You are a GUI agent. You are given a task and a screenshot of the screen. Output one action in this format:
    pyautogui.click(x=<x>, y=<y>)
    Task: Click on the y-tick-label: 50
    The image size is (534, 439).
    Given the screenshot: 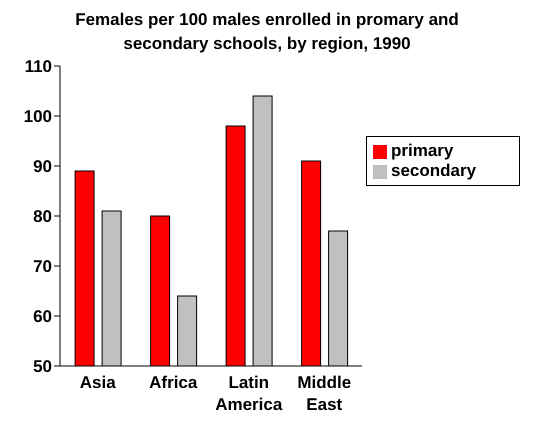 What is the action you would take?
    pyautogui.click(x=42, y=366)
    